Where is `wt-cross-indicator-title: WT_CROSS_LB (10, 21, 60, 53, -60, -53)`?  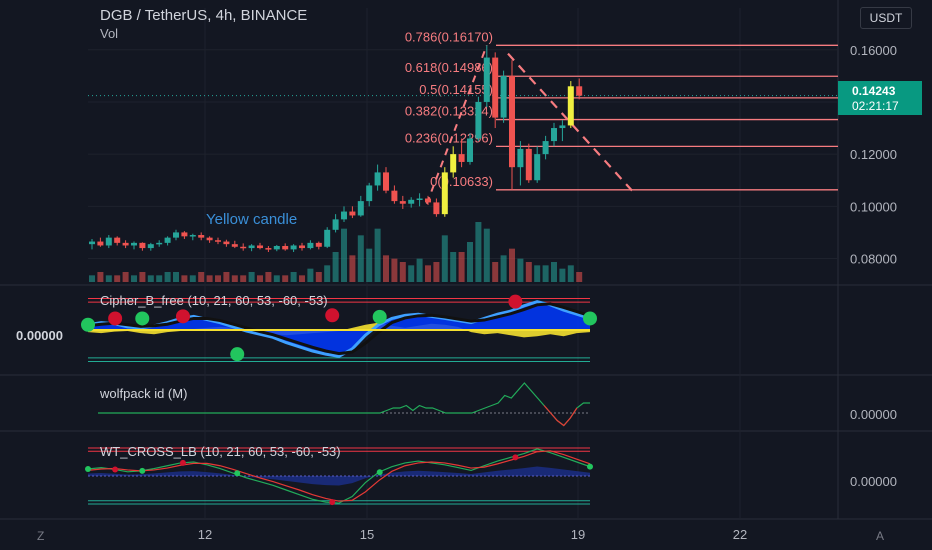
wt-cross-indicator-title: WT_CROSS_LB (10, 21, 60, 53, -60, -53) is located at coordinates (220, 451).